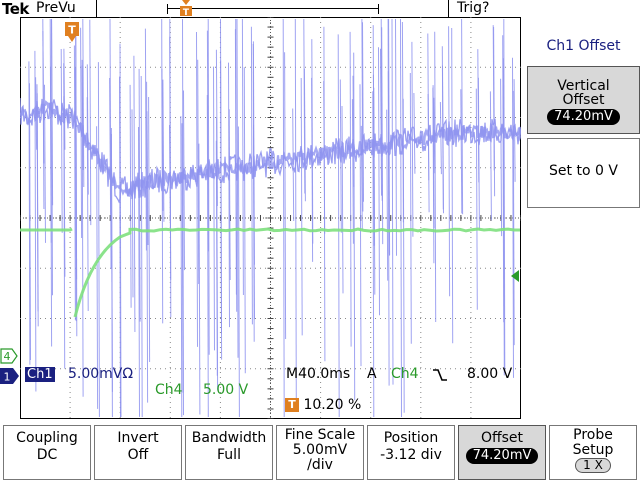 The height and width of the screenshot is (480, 640). Describe the element at coordinates (229, 455) in the screenshot. I see `bandwidth-value: Full` at that location.